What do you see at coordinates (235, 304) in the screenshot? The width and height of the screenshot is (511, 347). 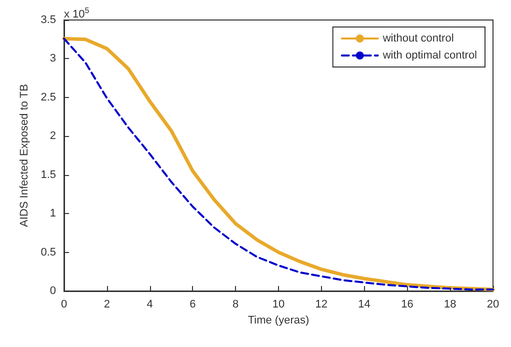 I see `x-tick-label: 8` at bounding box center [235, 304].